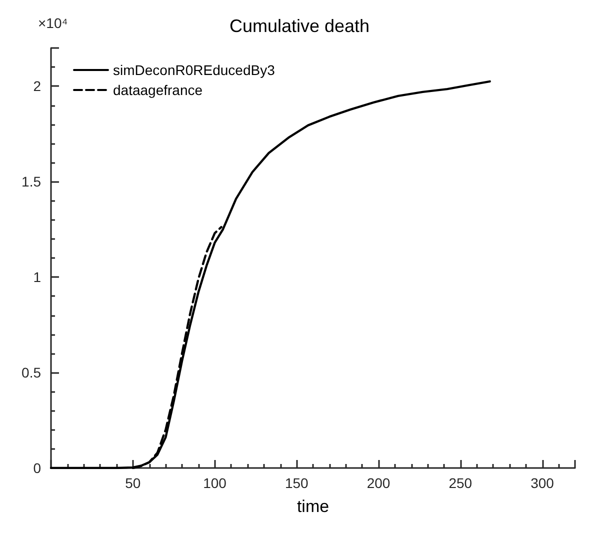 Image resolution: width=599 pixels, height=533 pixels. Describe the element at coordinates (299, 26) in the screenshot. I see `chart-title: Cumulative death` at that location.